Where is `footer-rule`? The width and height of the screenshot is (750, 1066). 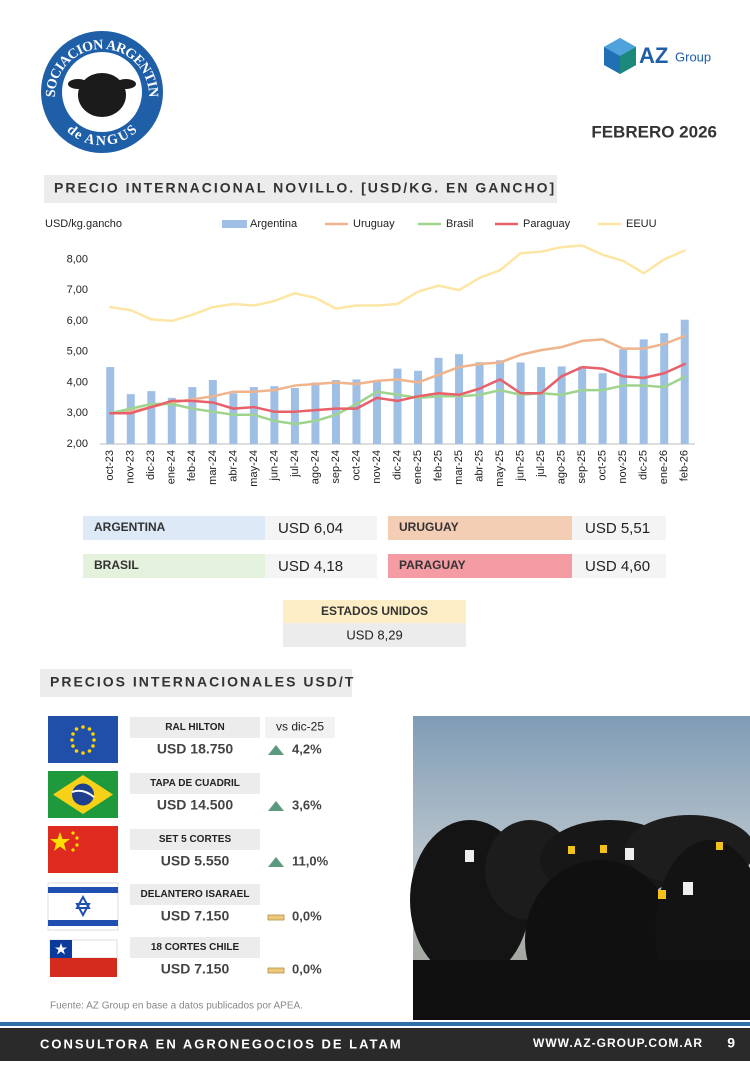
footer-rule is located at coordinates (375, 1024).